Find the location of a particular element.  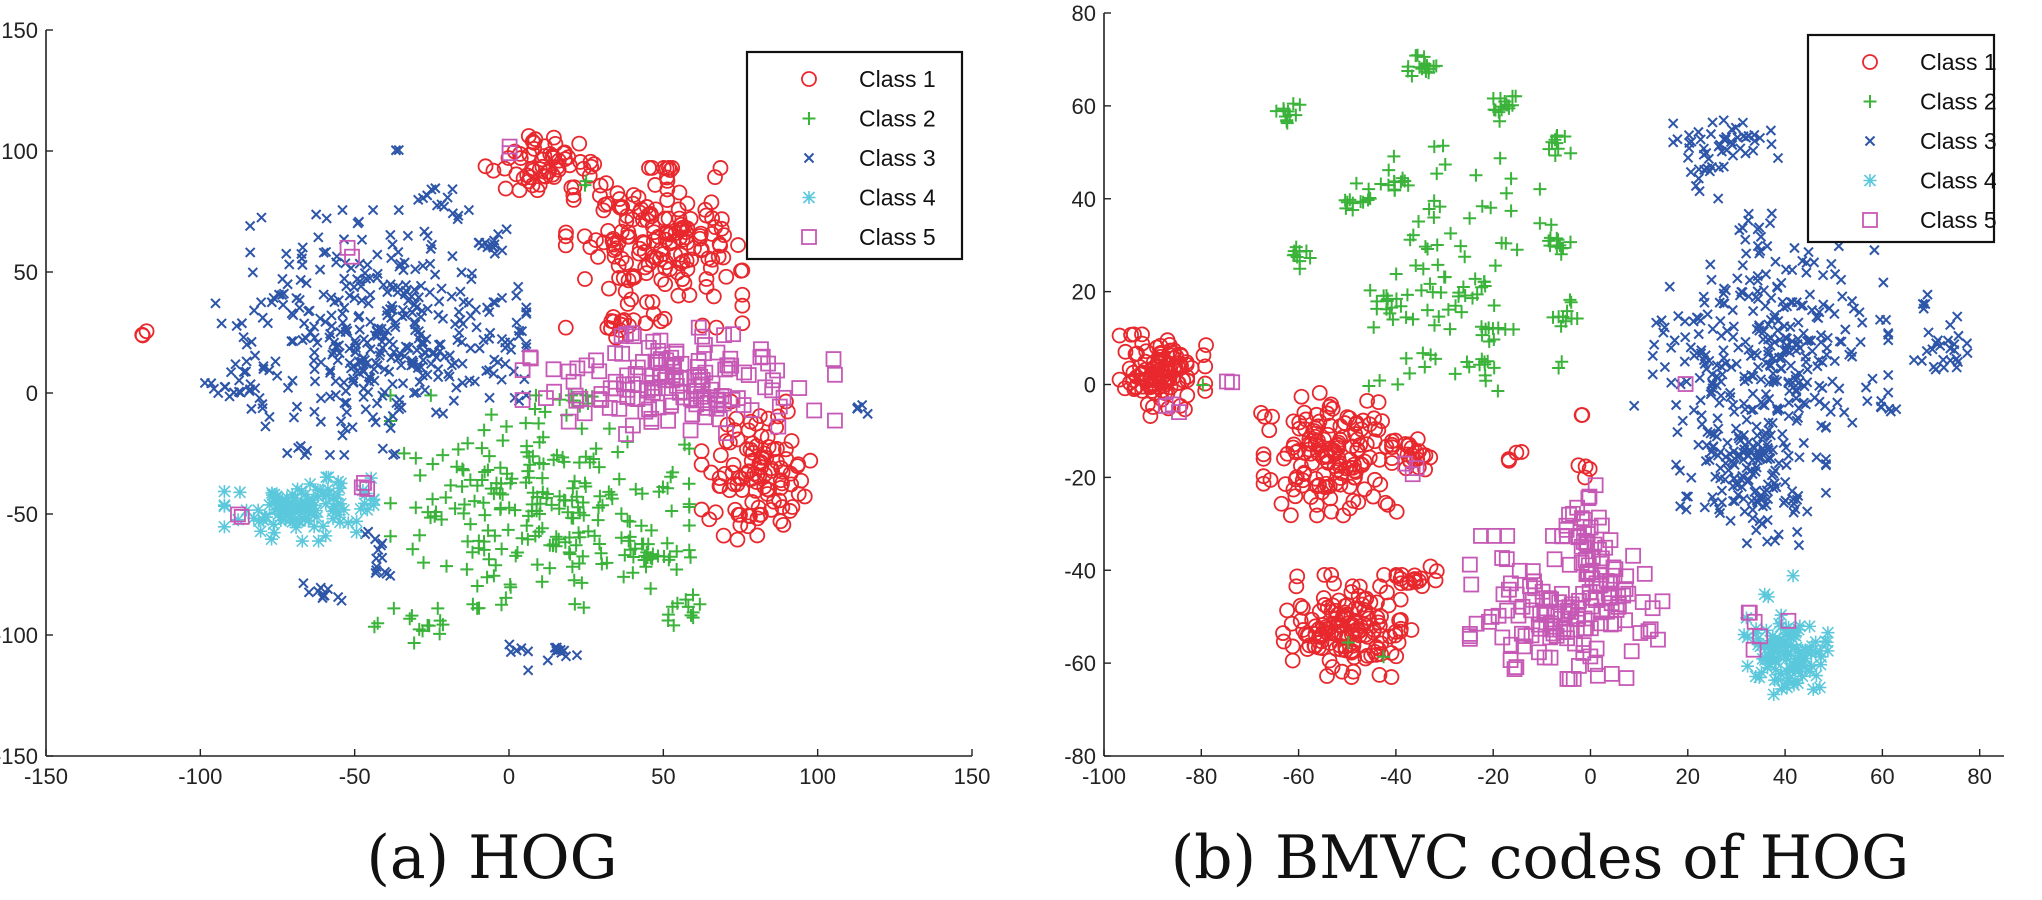

panel-caption: (b) BMVC codes of HOG is located at coordinates (1540, 858).